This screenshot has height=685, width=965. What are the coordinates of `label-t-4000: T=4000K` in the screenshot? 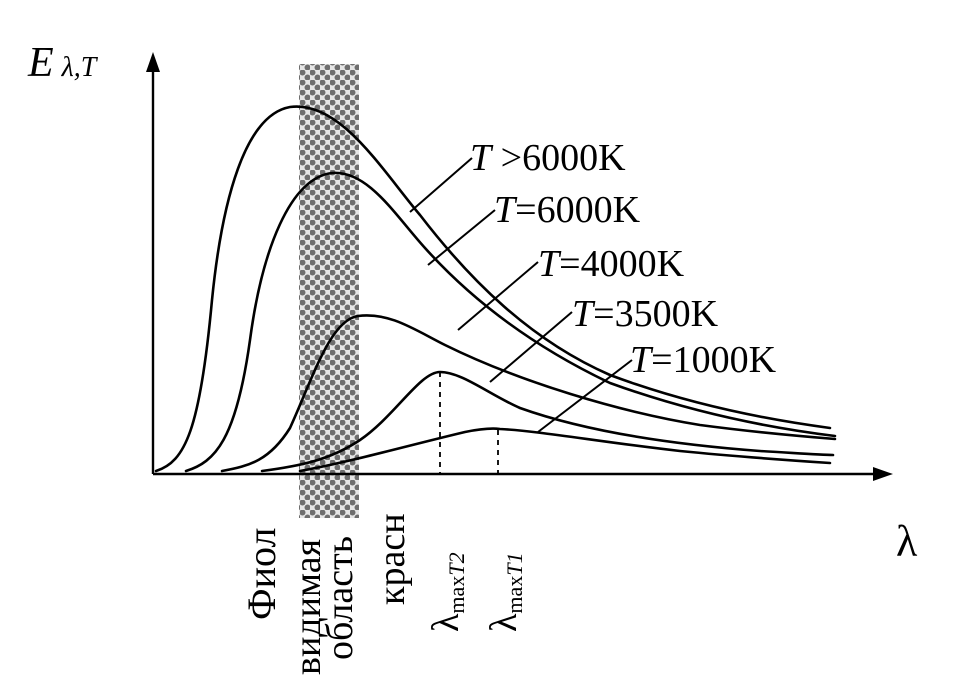 It's located at (611, 264).